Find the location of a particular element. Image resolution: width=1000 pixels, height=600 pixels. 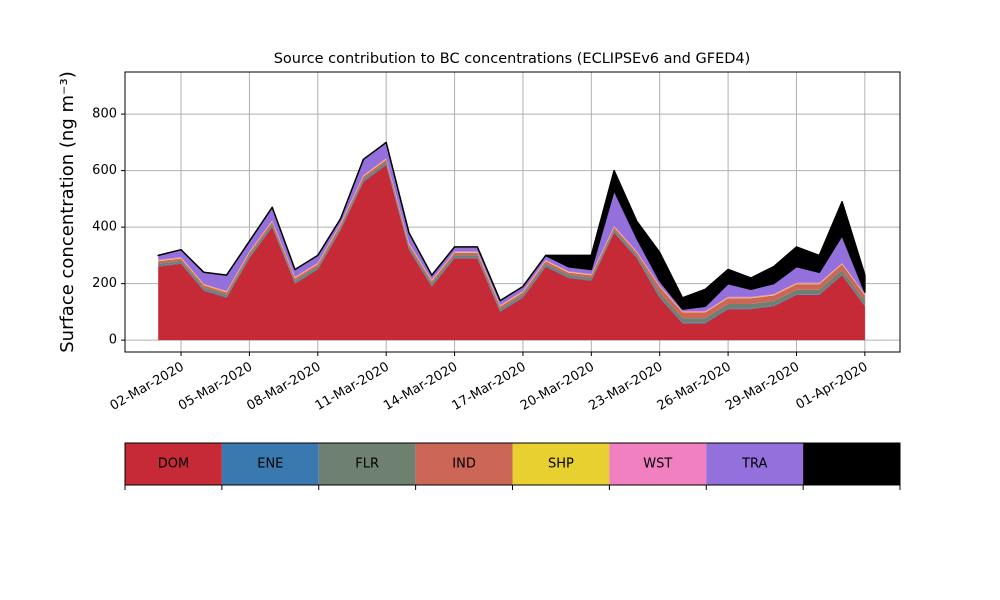

y-tick-label: 0 is located at coordinates (113, 340).